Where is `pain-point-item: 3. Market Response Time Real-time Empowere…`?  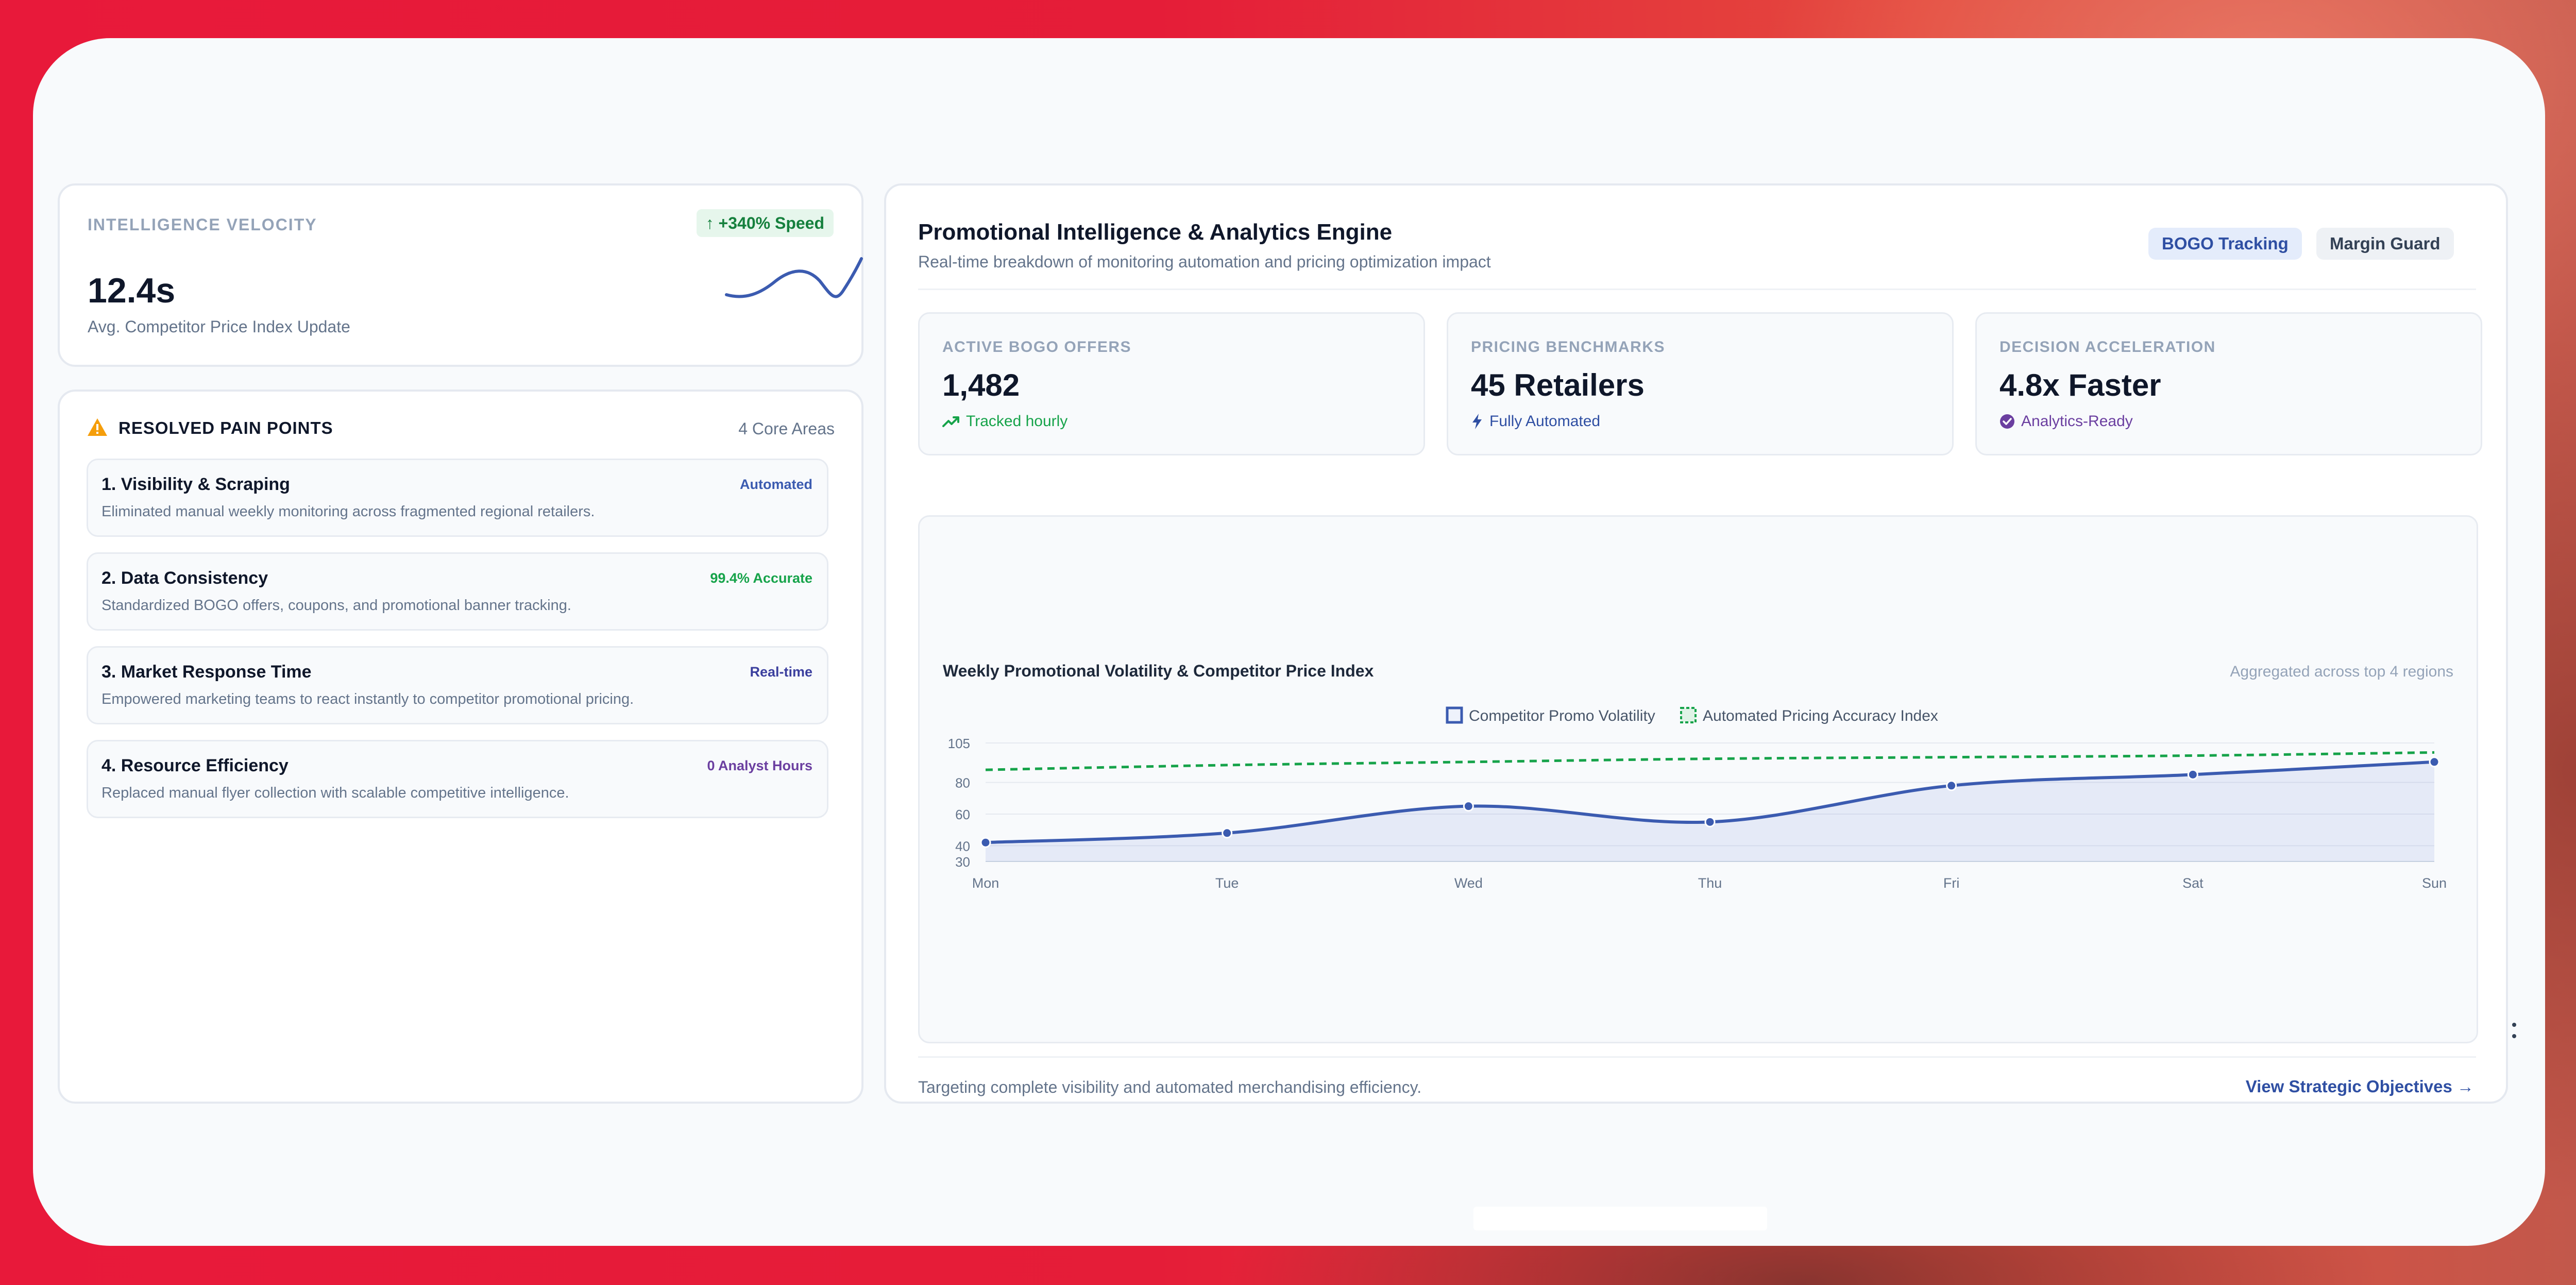
pain-point-item: 3. Market Response Time Real-time Empowere… is located at coordinates (457, 685).